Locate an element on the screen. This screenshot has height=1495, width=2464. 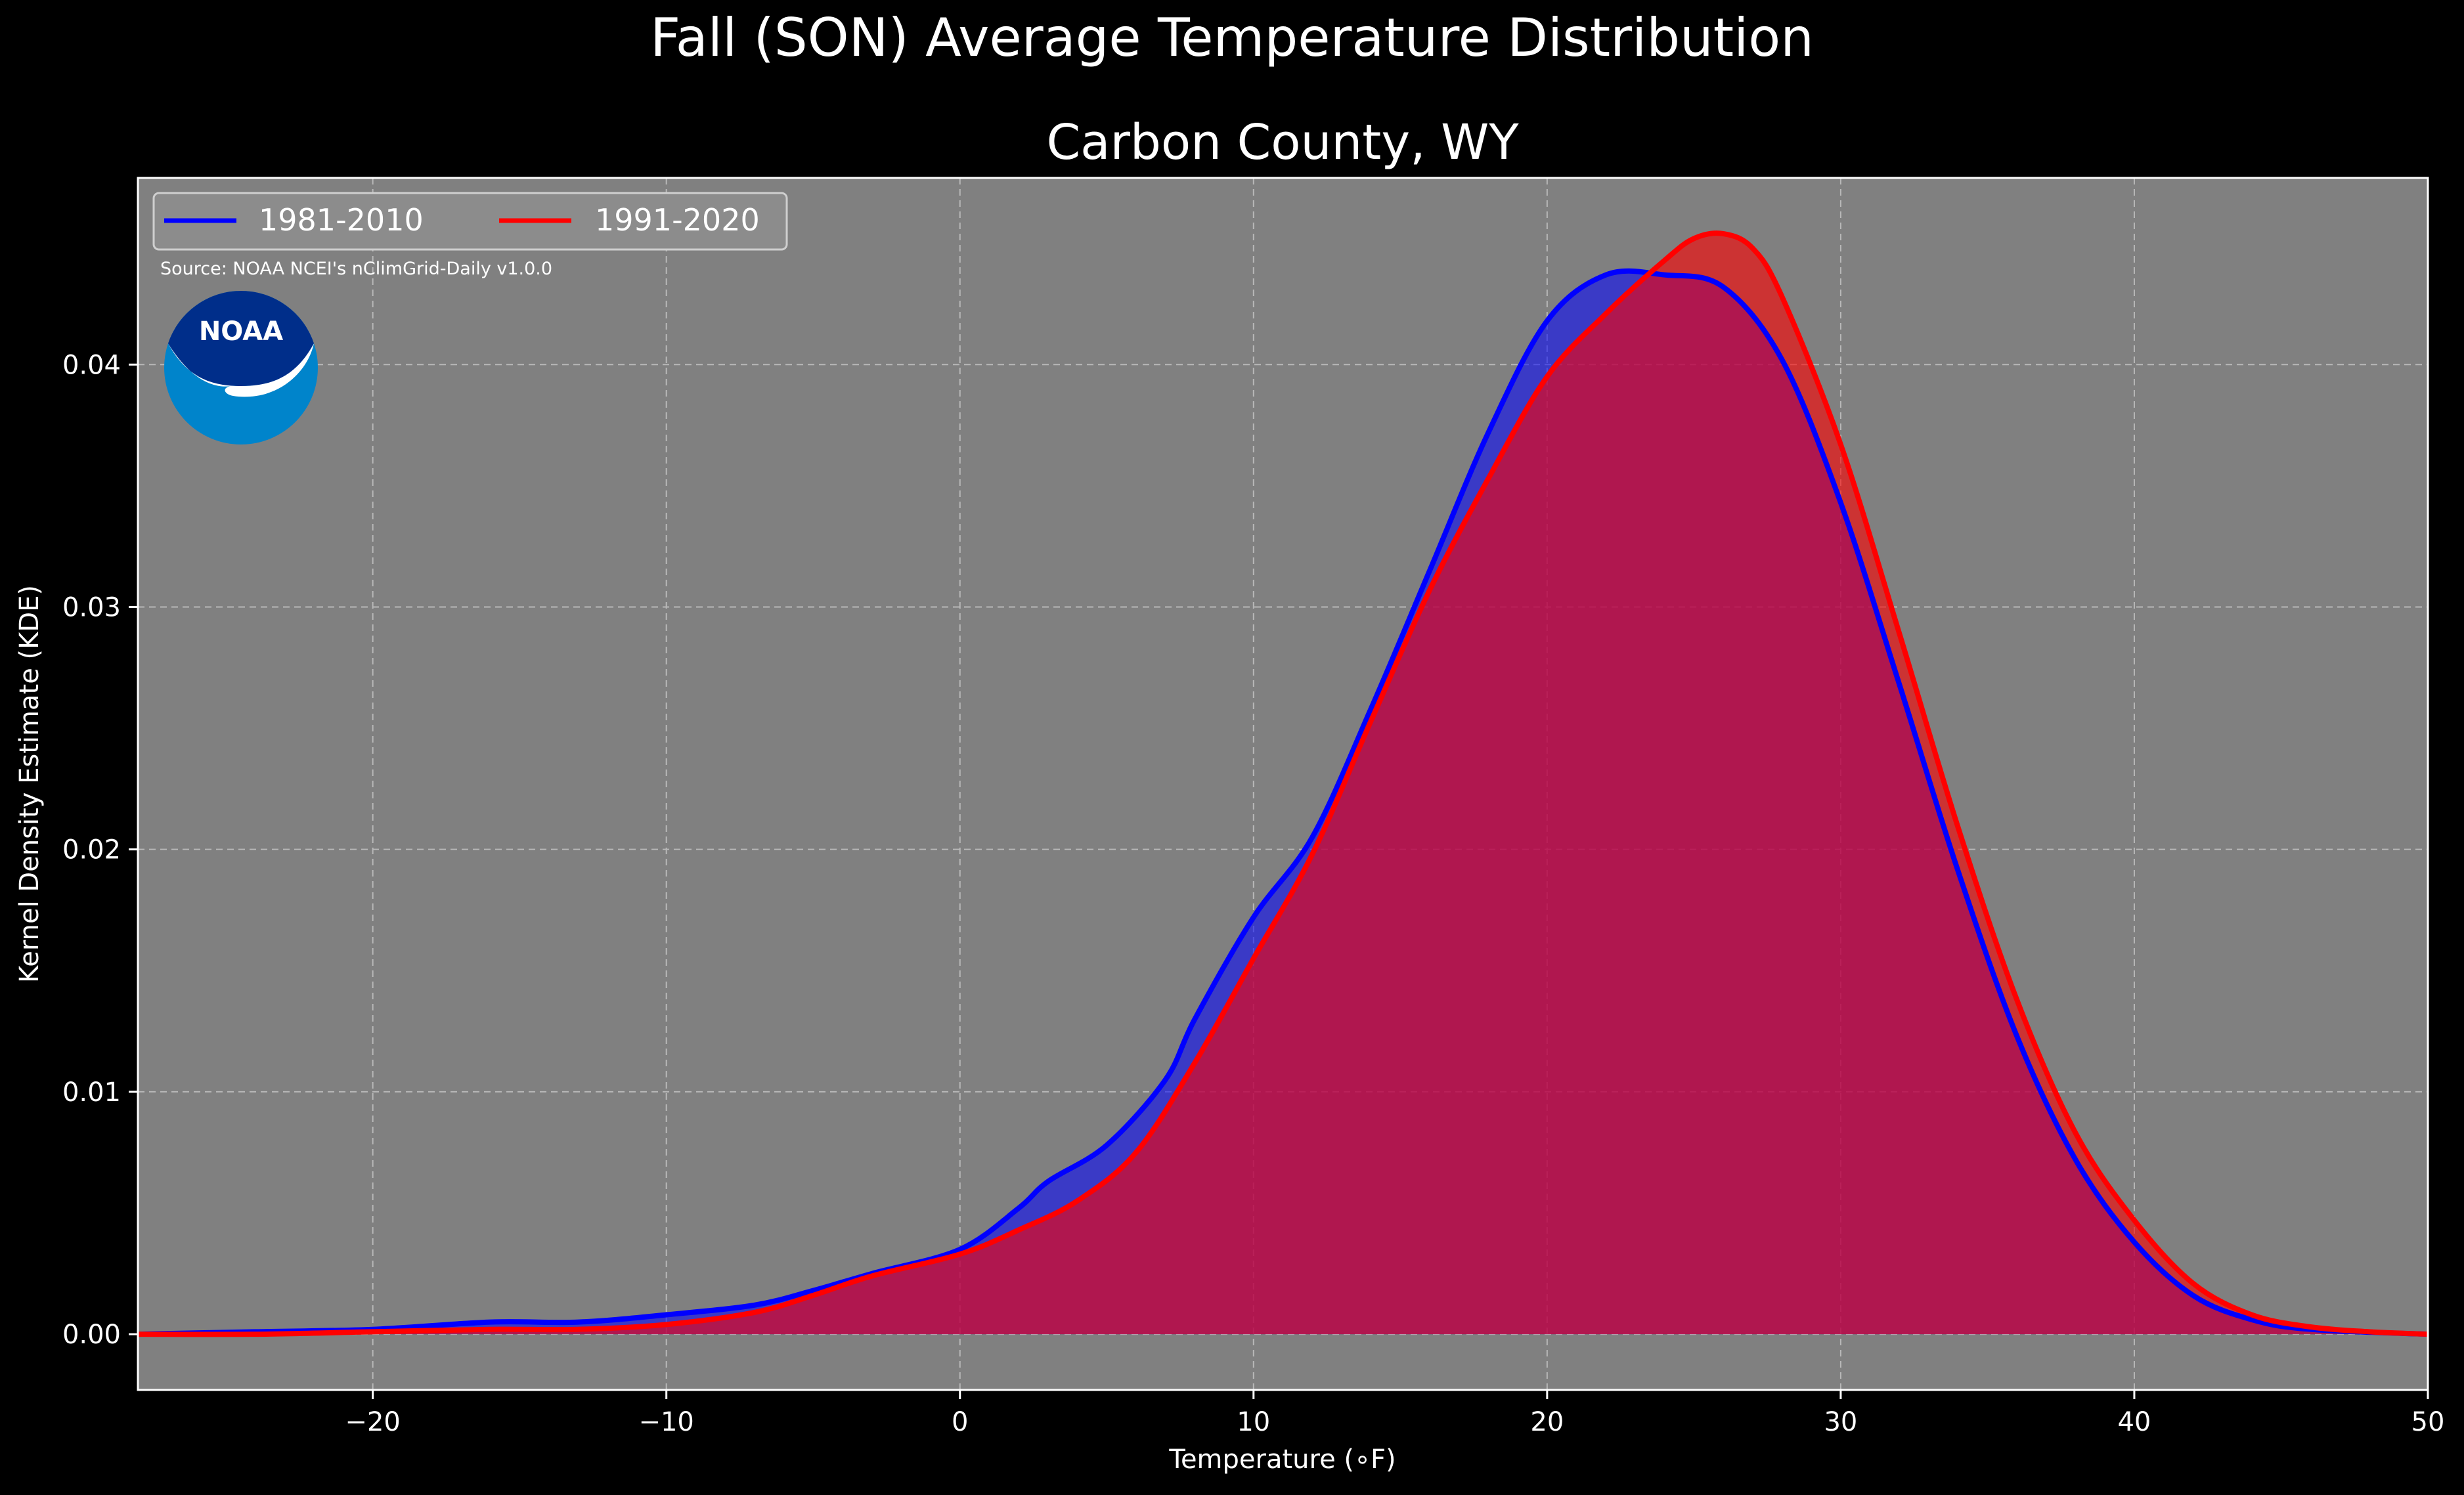
y-tick-label: 0.02 is located at coordinates (91, 850).